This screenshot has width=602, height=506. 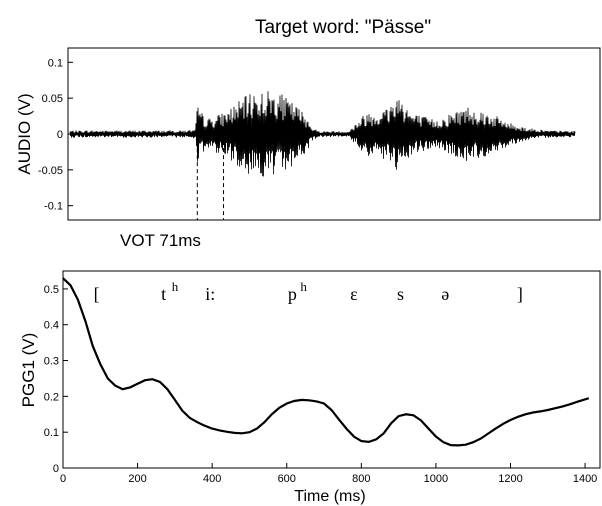 What do you see at coordinates (51, 290) in the screenshot?
I see `pgg-y-tick-label: 0.5` at bounding box center [51, 290].